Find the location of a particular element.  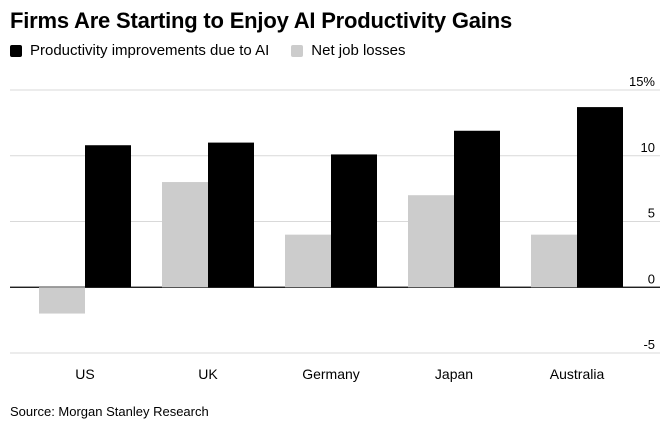

y-tick-label: -5 is located at coordinates (649, 344).